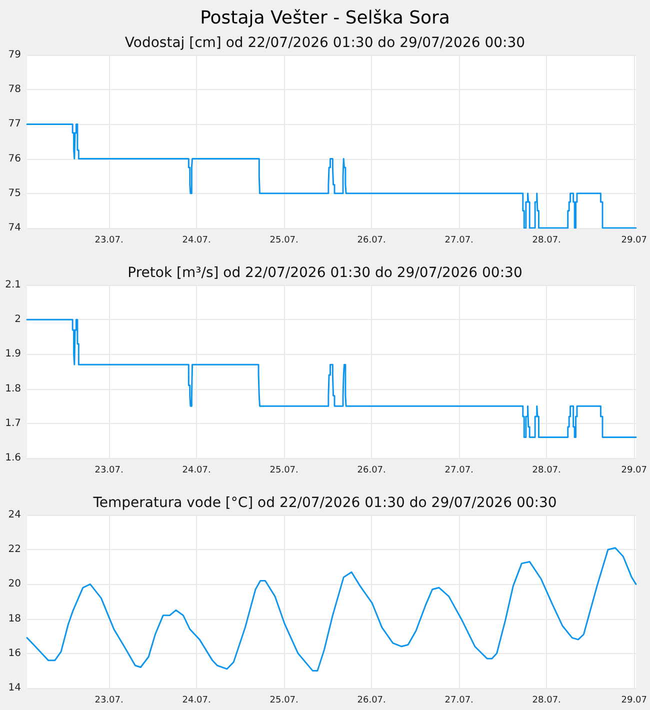 This screenshot has height=710, width=650. What do you see at coordinates (14, 193) in the screenshot?
I see `y-tick-label: 75` at bounding box center [14, 193].